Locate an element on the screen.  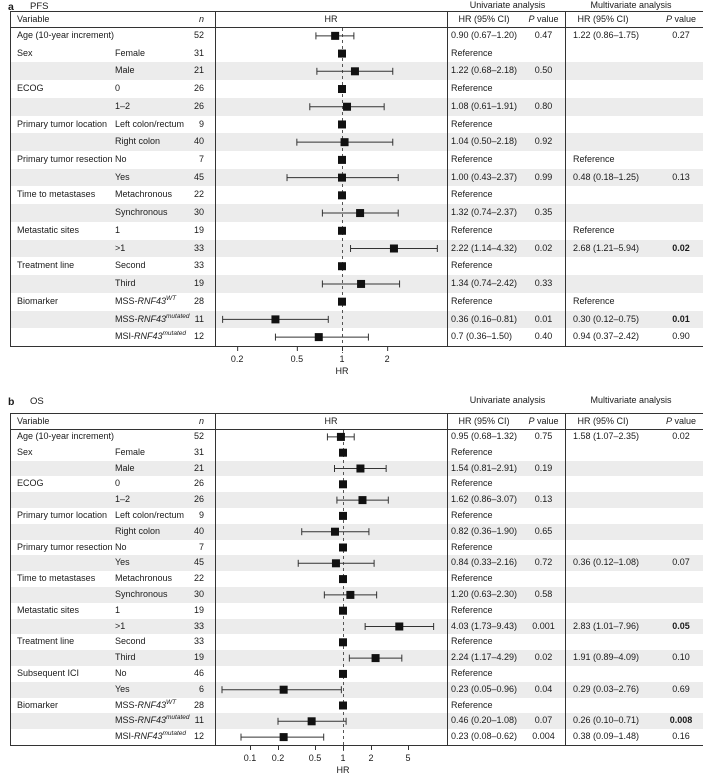
multivariate-hr-ci: 0.30 (0.12–0.75) is located at coordinates (606, 318).